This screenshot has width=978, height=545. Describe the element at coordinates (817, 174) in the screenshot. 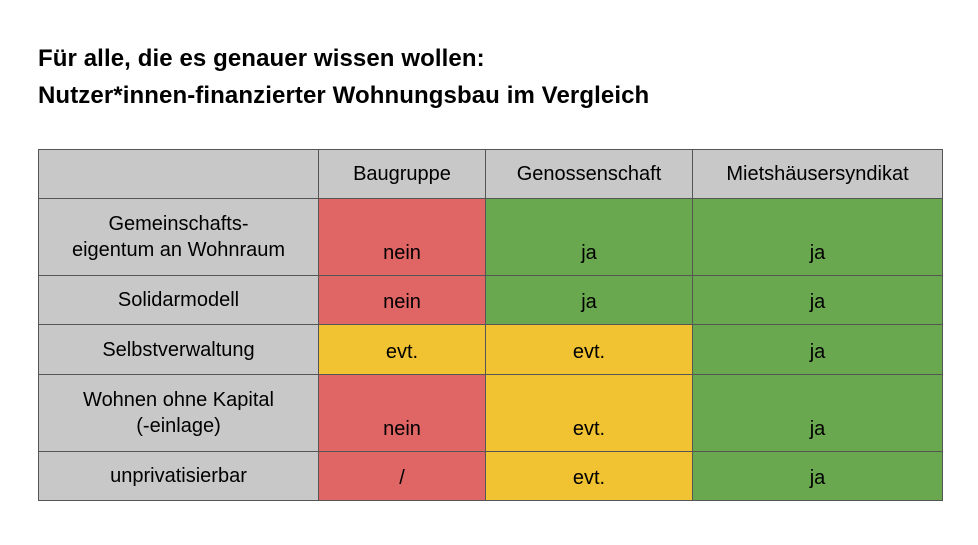

I see `column-header-mietshaeusersyndikat: Mietshäusersyndikat` at that location.